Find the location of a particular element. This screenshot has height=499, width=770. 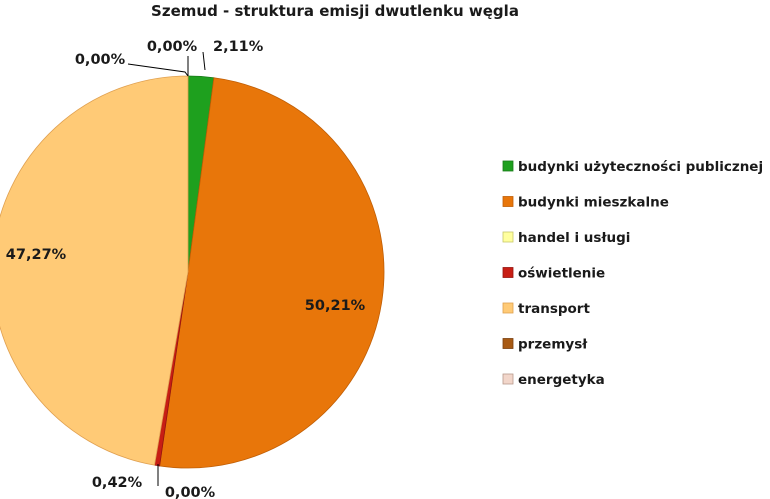

legend-label-6: energetyka is located at coordinates (561, 380).